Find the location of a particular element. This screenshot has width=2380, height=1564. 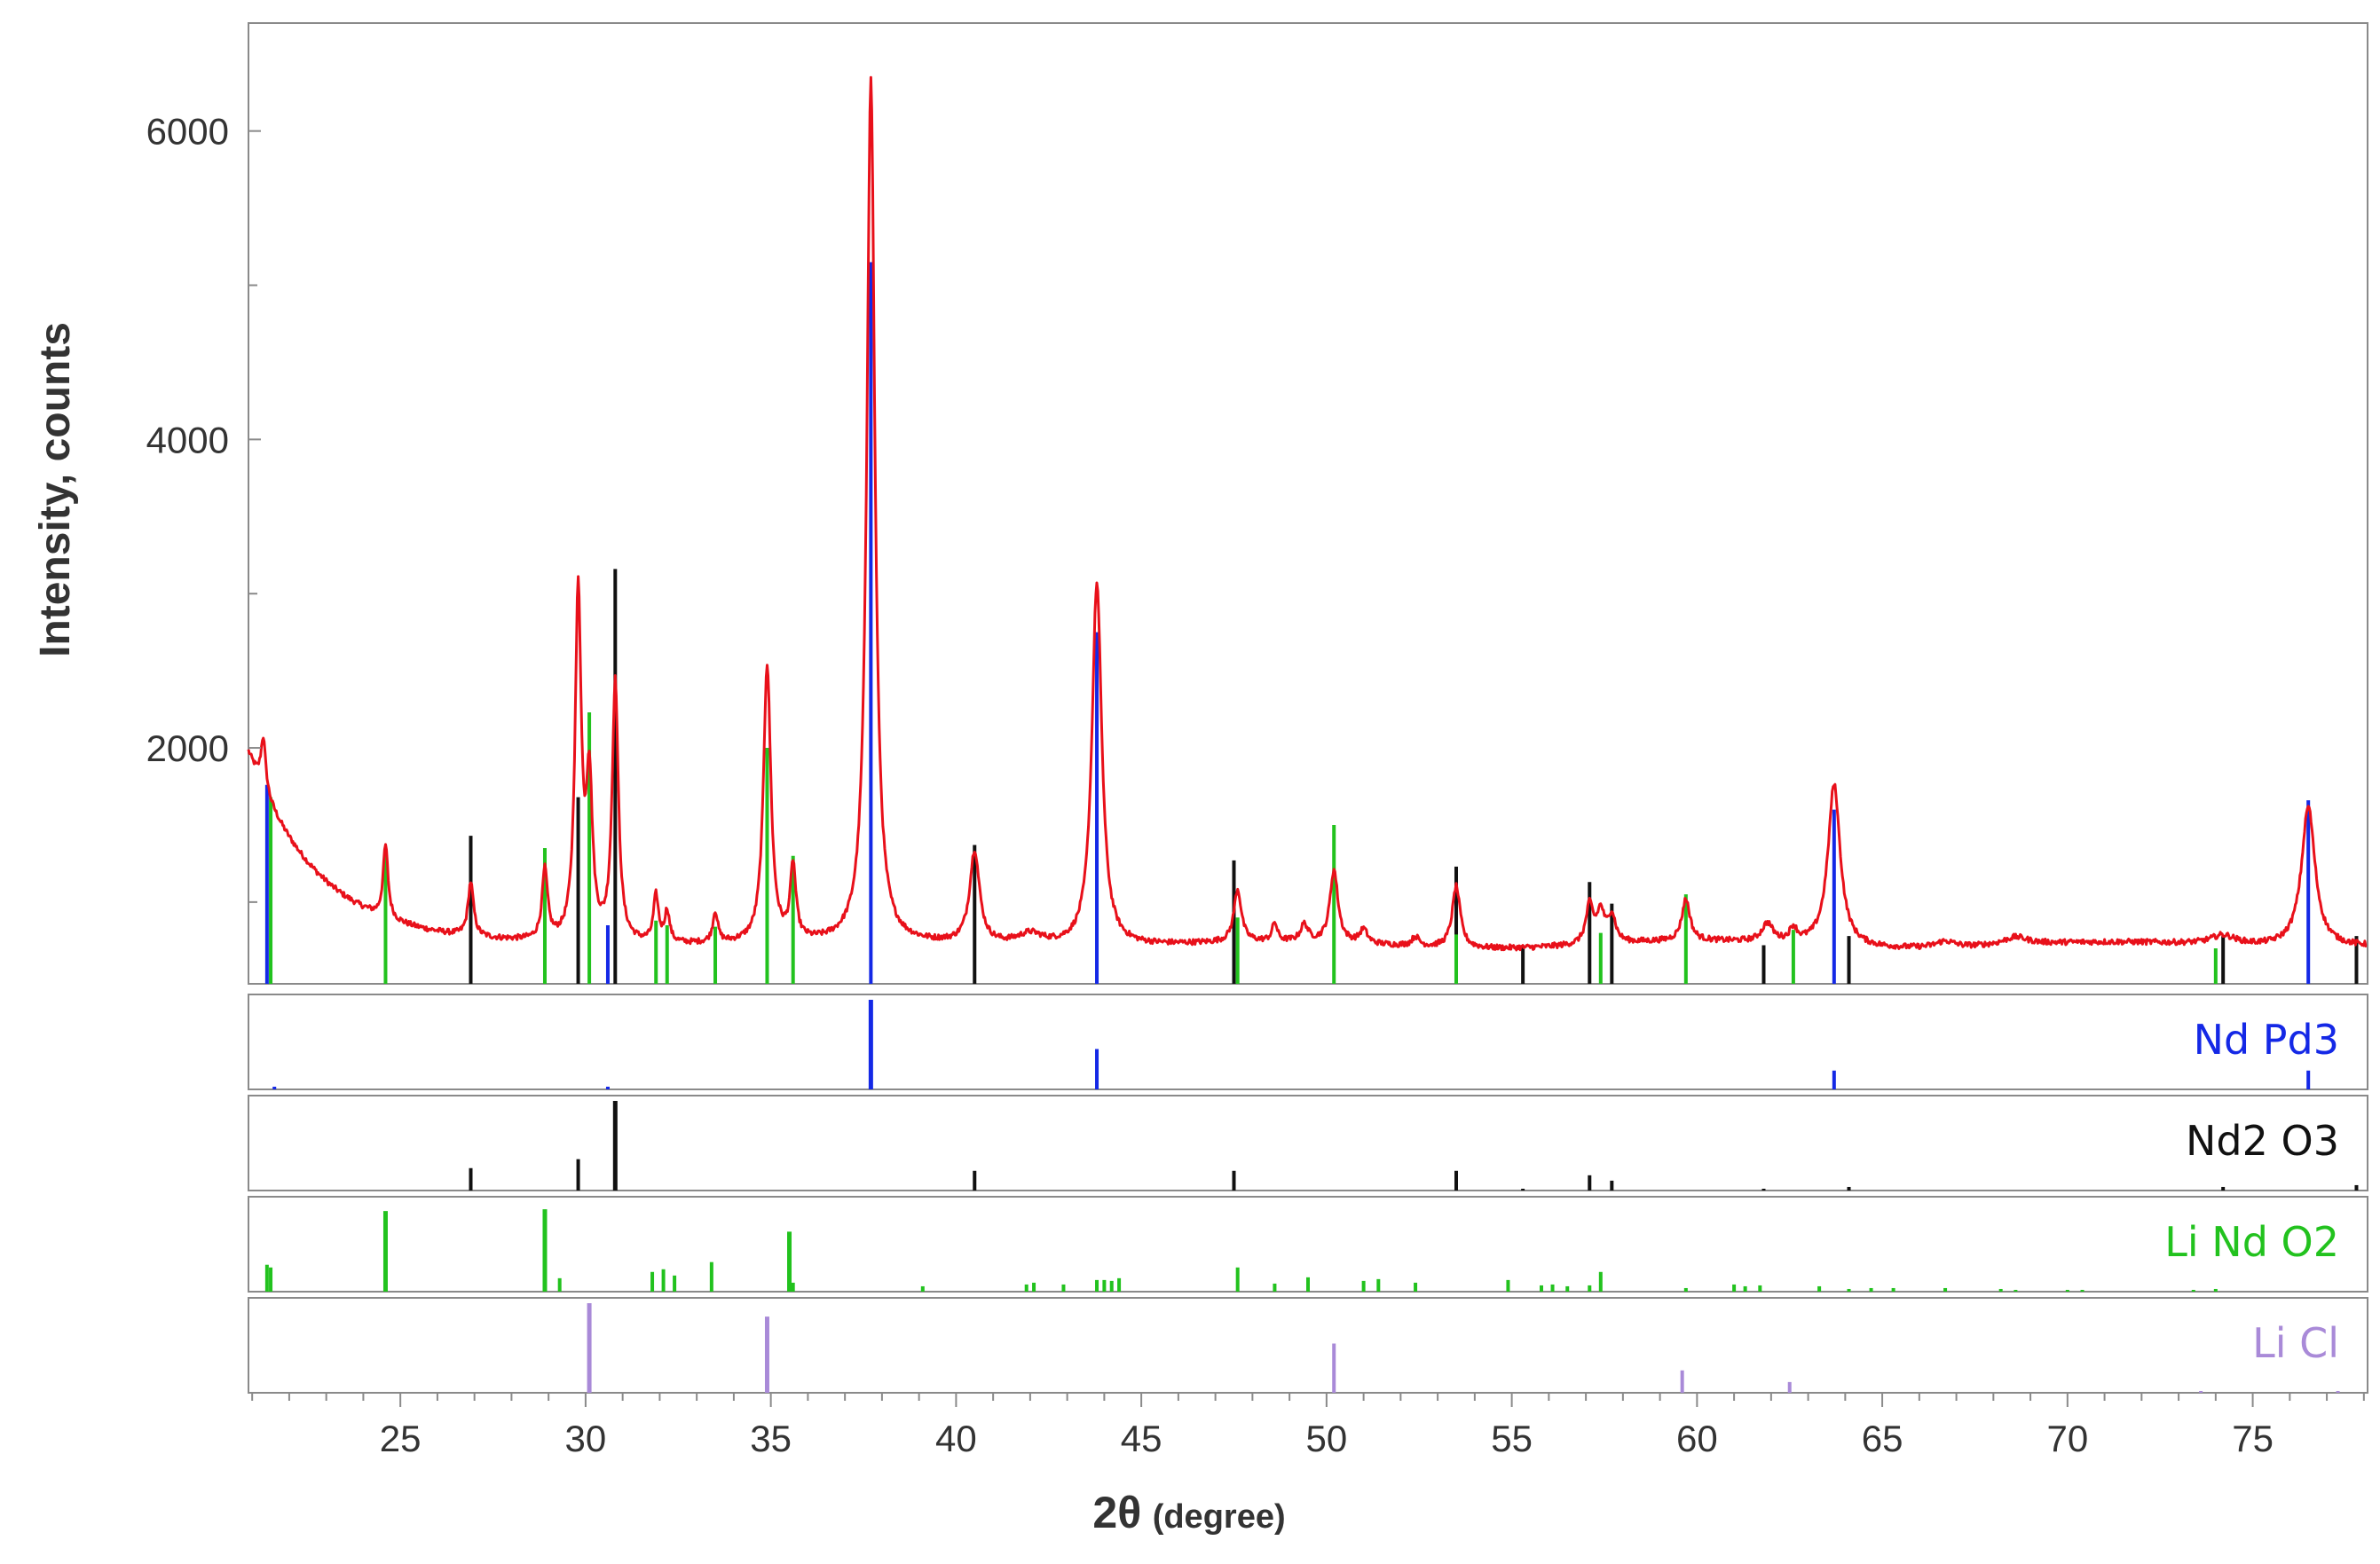

y-axis: 2000 4000 6000 is located at coordinates (203, 507).